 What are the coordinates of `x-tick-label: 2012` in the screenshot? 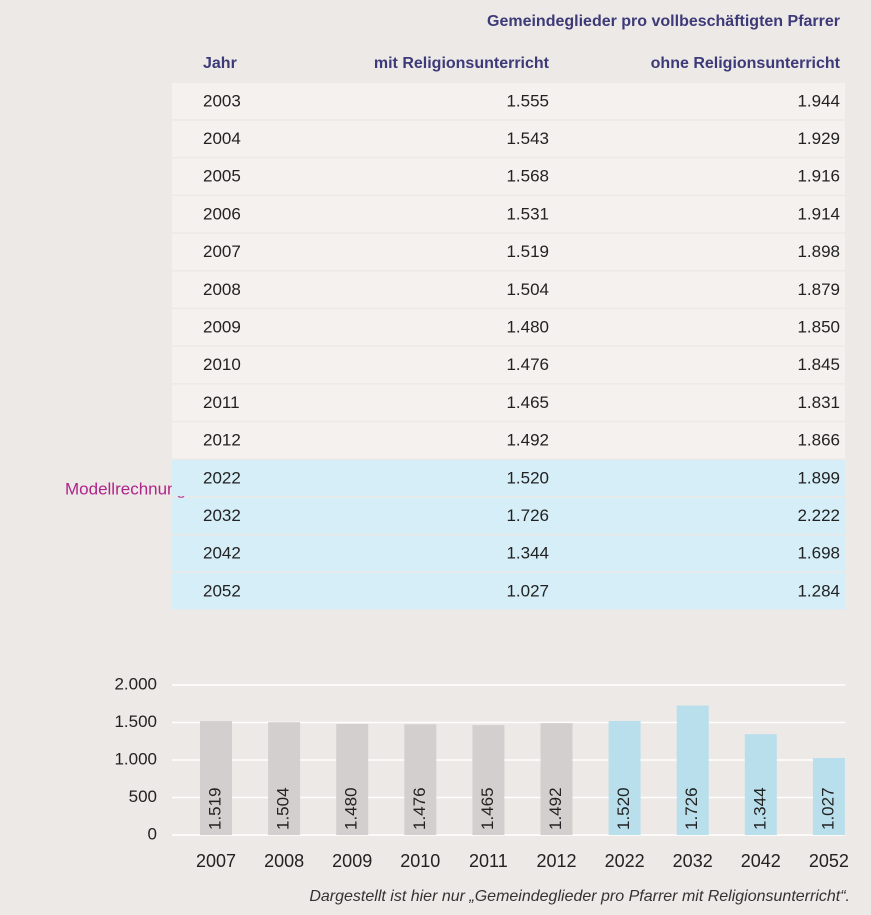 It's located at (556, 861).